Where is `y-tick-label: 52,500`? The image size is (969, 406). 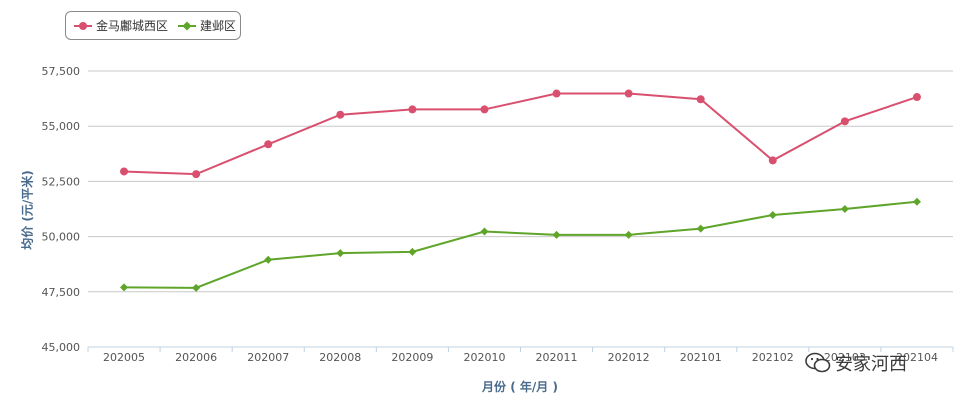
y-tick-label: 52,500 is located at coordinates (61, 181).